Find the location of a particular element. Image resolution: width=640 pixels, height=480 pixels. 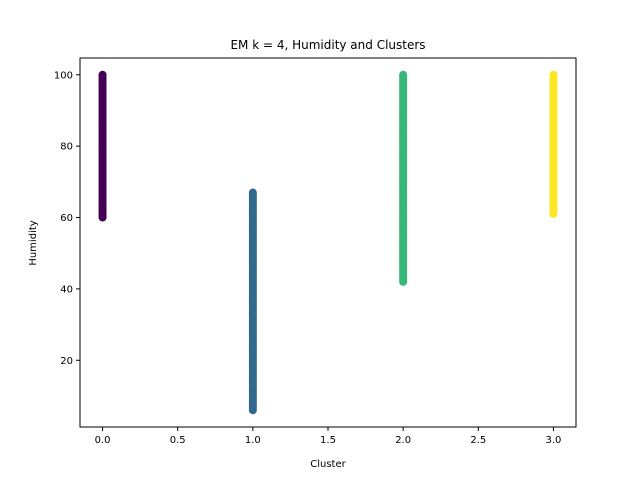

y-axis: 20 40 60 80 100 is located at coordinates (67, 218).